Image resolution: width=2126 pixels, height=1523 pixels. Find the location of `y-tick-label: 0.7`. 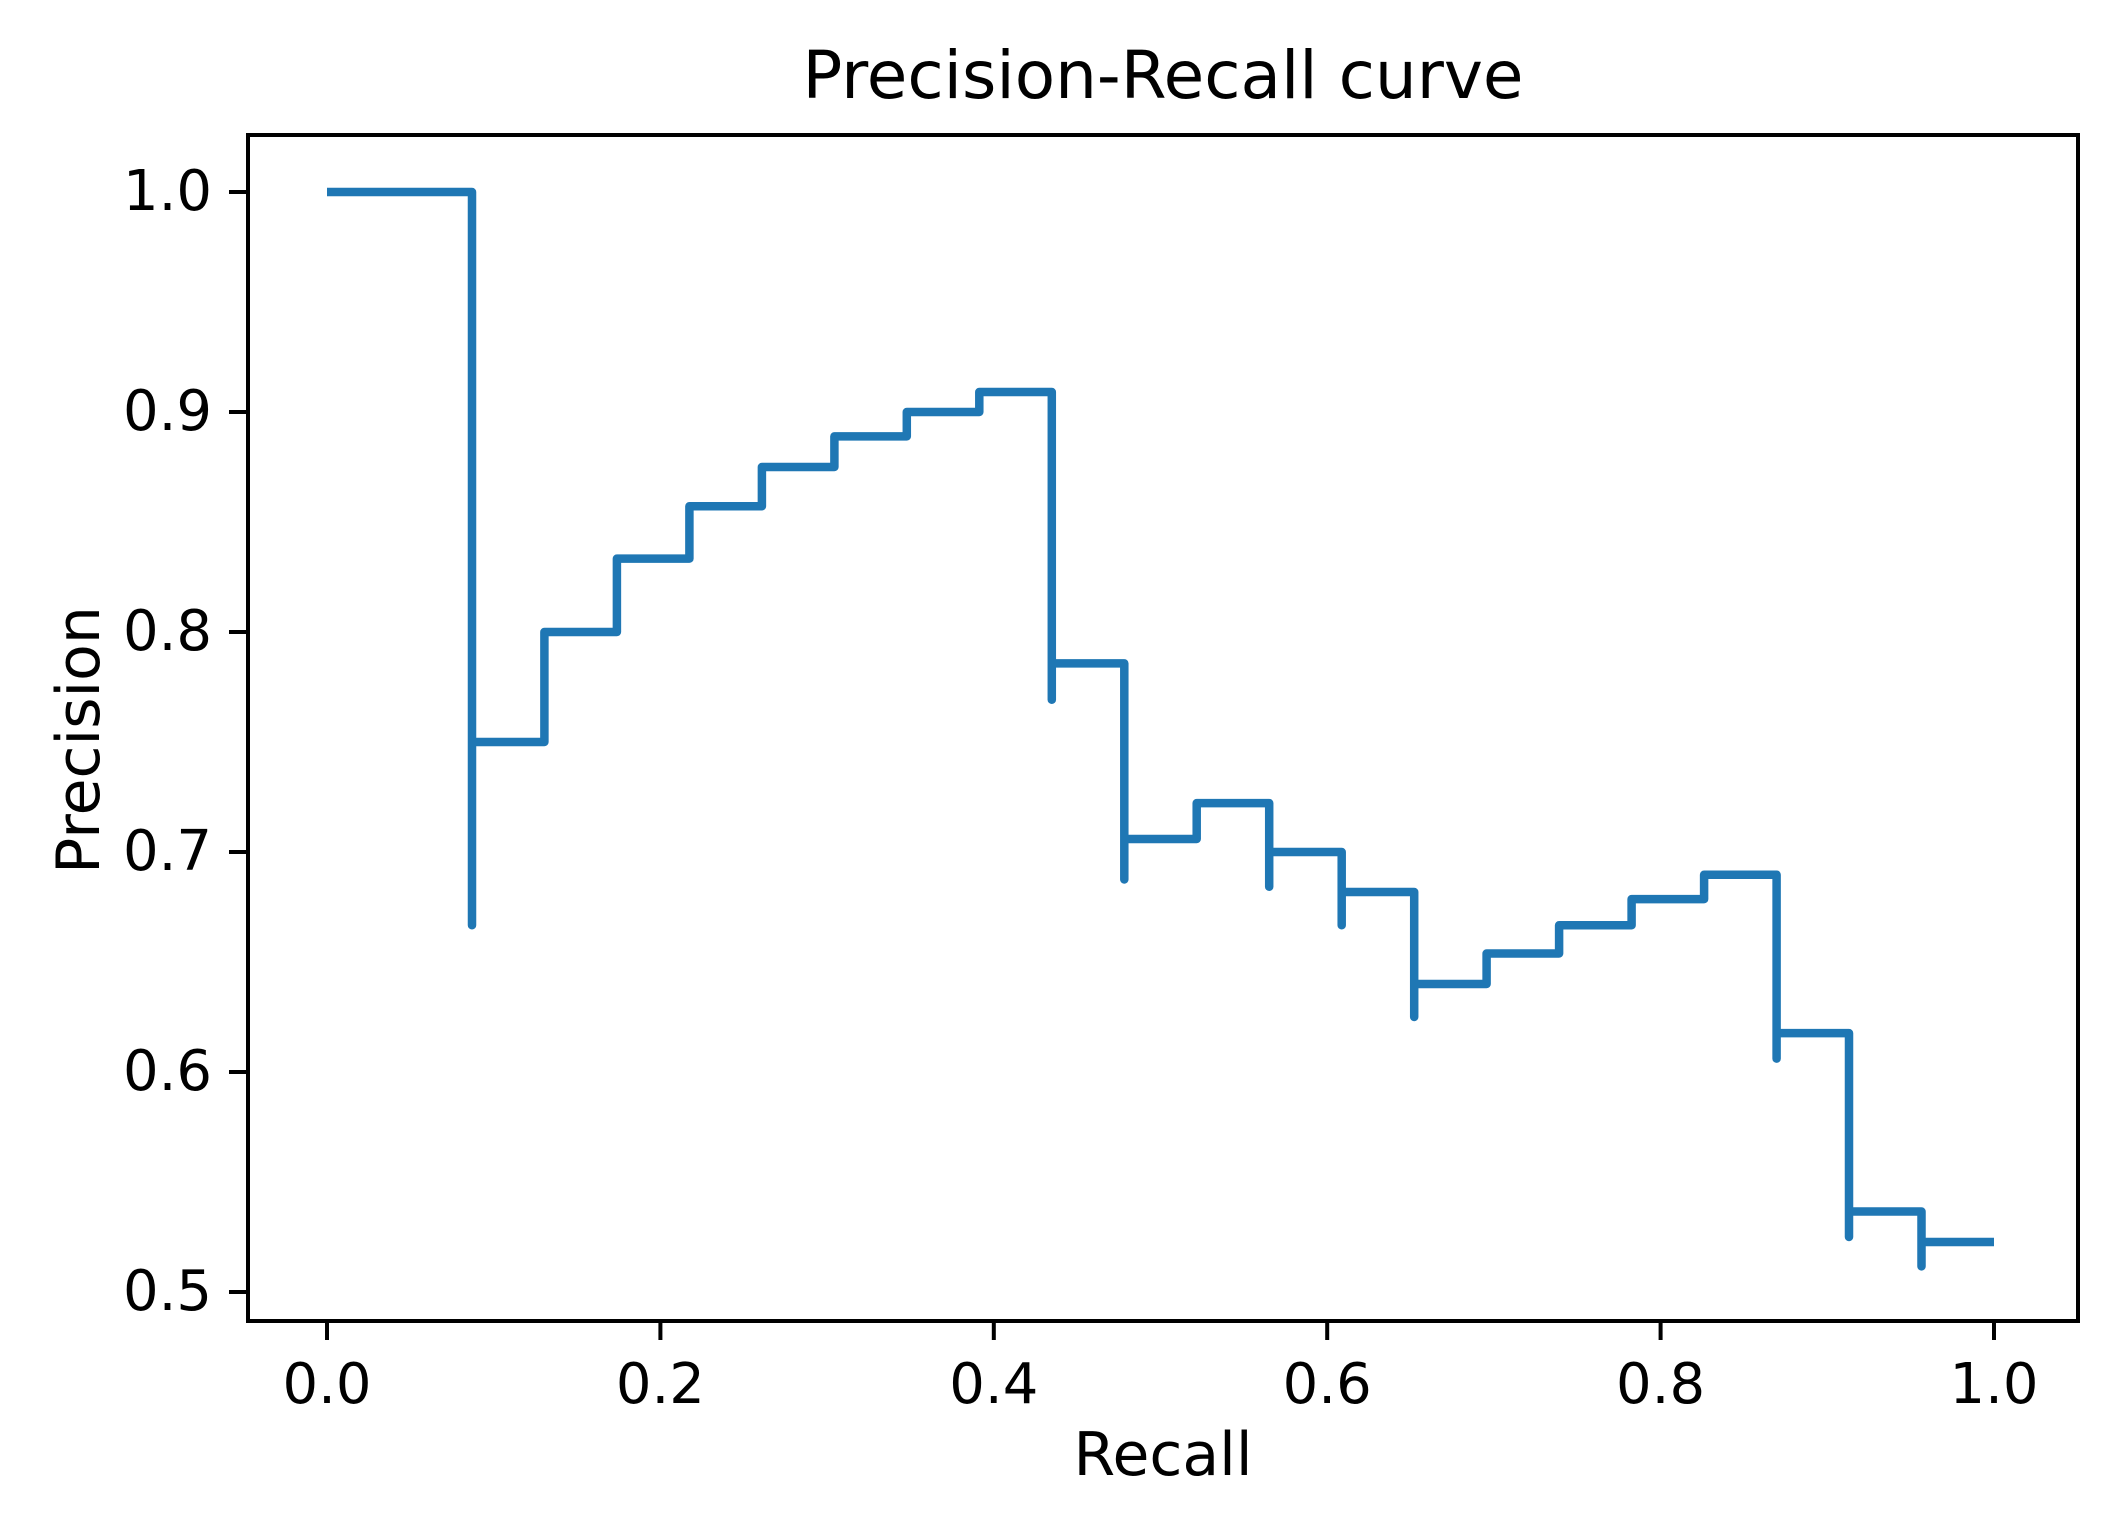

y-tick-label: 0.7 is located at coordinates (167, 851).